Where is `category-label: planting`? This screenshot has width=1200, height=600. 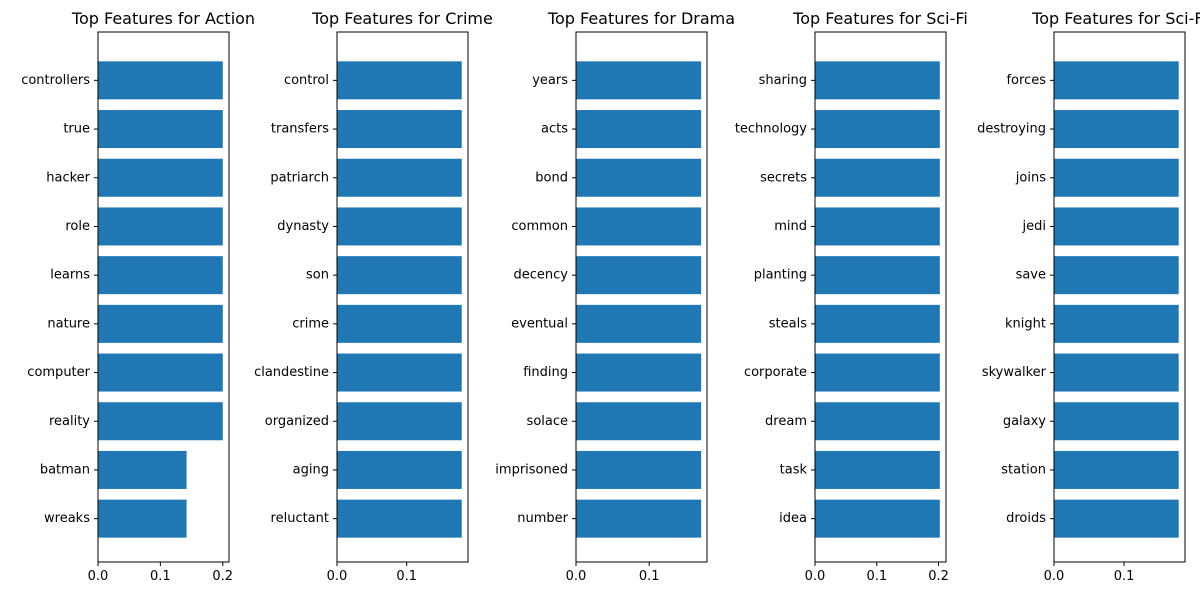 category-label: planting is located at coordinates (780, 275).